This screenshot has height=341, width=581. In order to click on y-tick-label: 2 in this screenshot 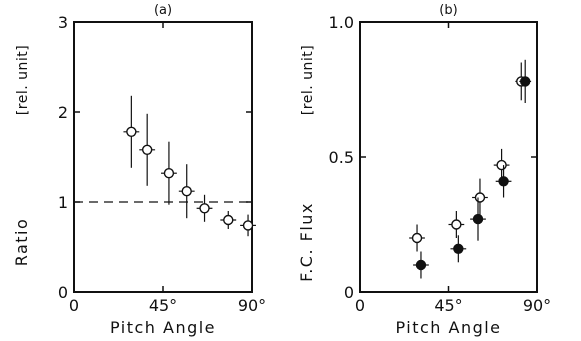, I will do `click(63, 112)`.